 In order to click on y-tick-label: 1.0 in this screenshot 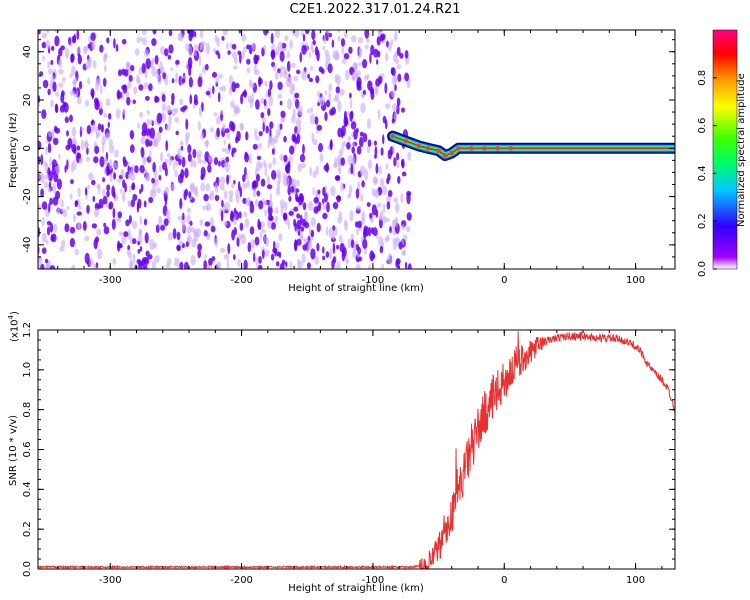, I will do `click(27, 370)`.